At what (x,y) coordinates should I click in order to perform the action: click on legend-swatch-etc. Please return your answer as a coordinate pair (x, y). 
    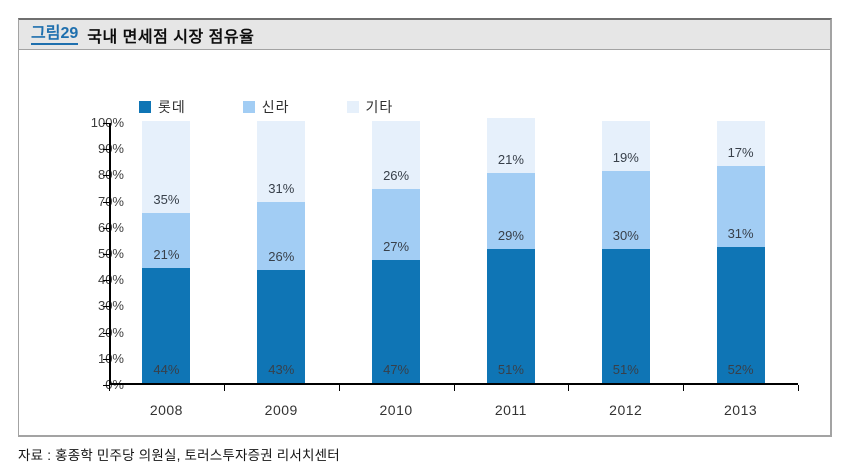
    Looking at the image, I should click on (352, 107).